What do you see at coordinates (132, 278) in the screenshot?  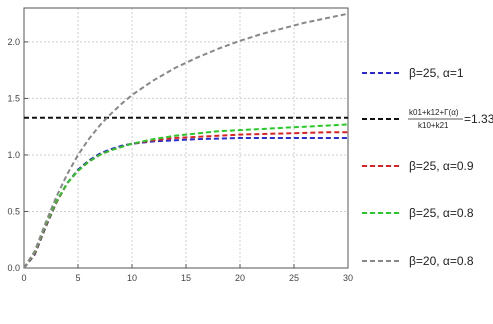 I see `x-tick-label: 10` at bounding box center [132, 278].